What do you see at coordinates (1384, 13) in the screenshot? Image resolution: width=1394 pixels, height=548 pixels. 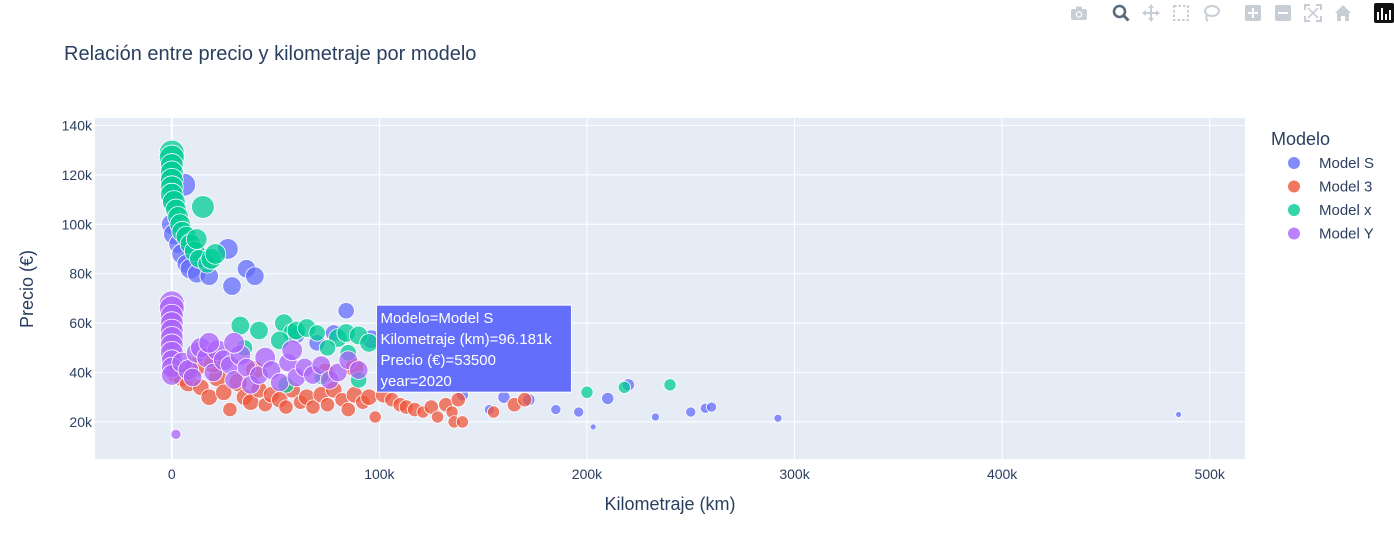 I see `plotly-logo-icon` at bounding box center [1384, 13].